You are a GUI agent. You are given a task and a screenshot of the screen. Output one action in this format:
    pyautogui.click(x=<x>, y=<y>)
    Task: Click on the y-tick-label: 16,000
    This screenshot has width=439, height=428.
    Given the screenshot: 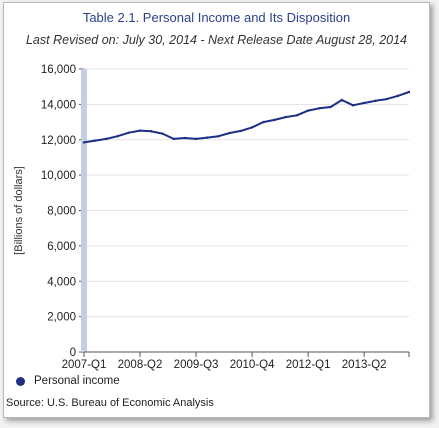 What is the action you would take?
    pyautogui.click(x=58, y=70)
    